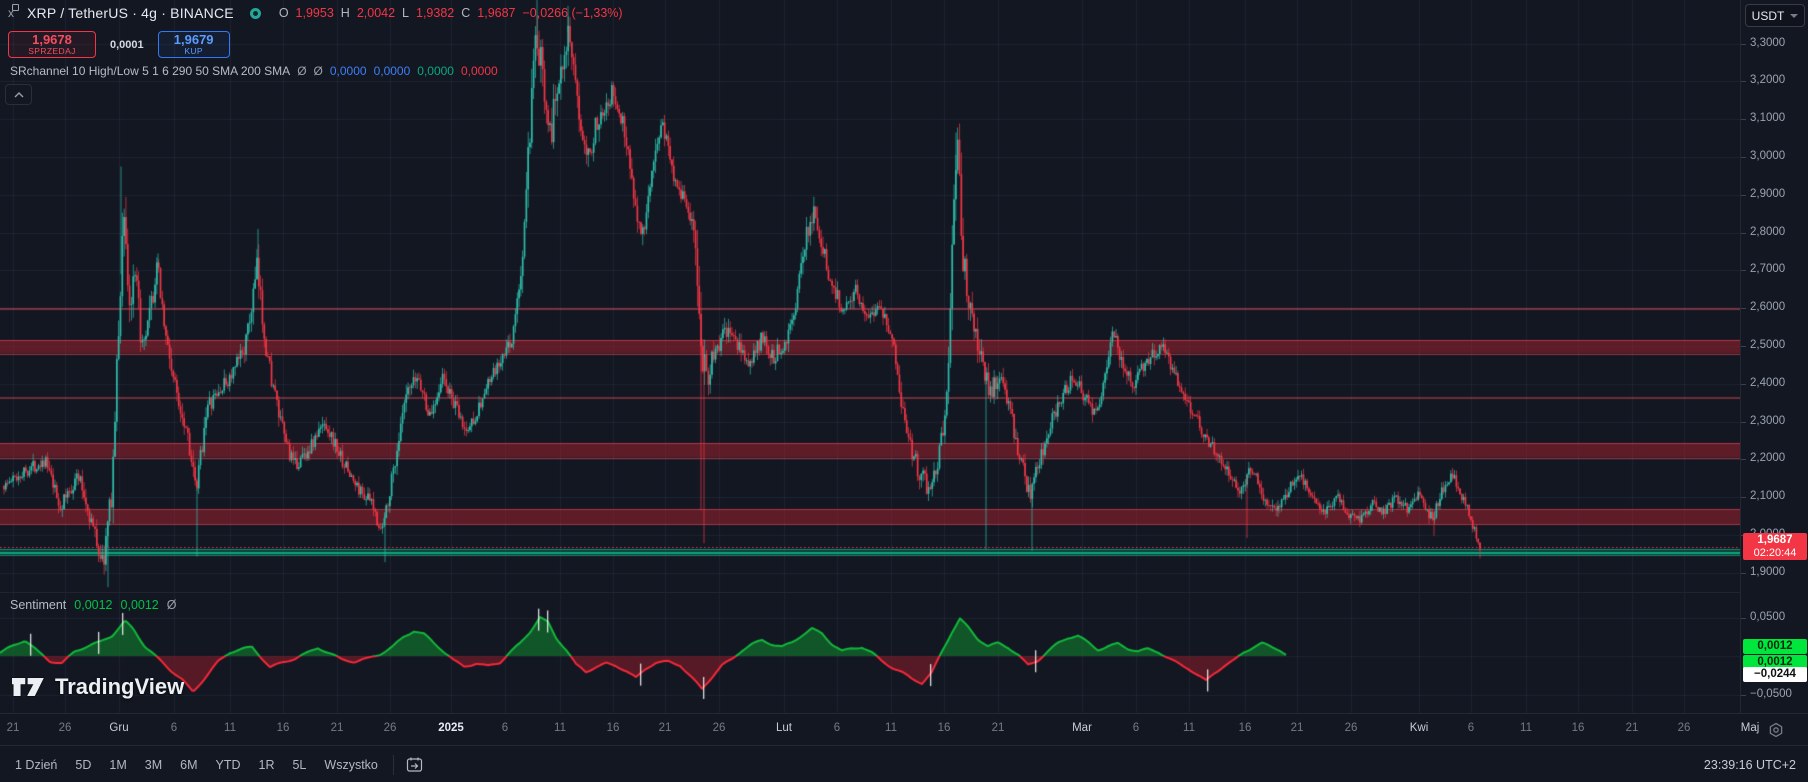  What do you see at coordinates (13, 12) in the screenshot?
I see `symbol-search-icon: x` at bounding box center [13, 12].